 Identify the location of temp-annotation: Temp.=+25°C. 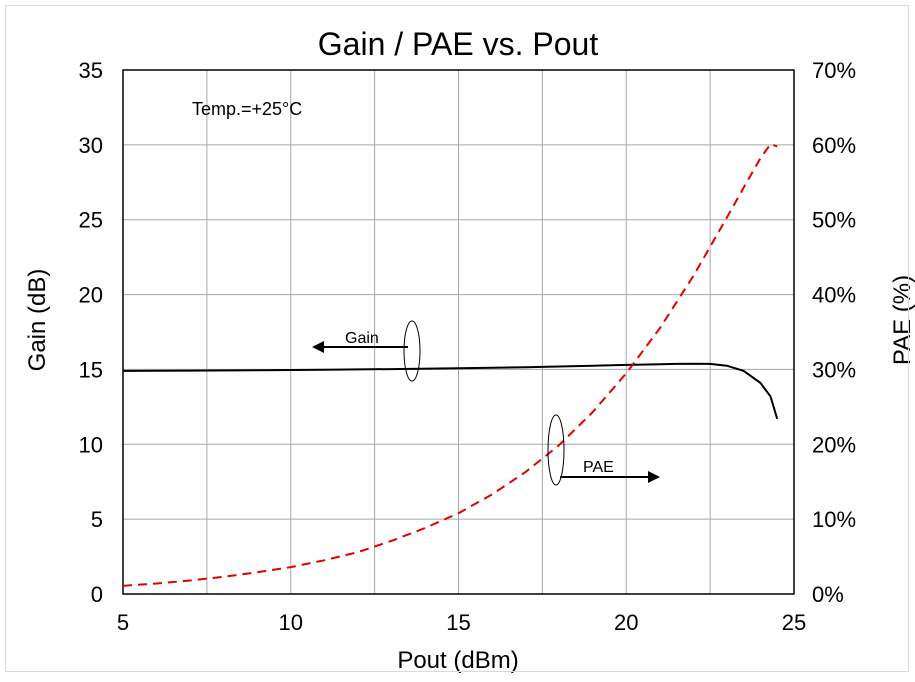
(247, 109).